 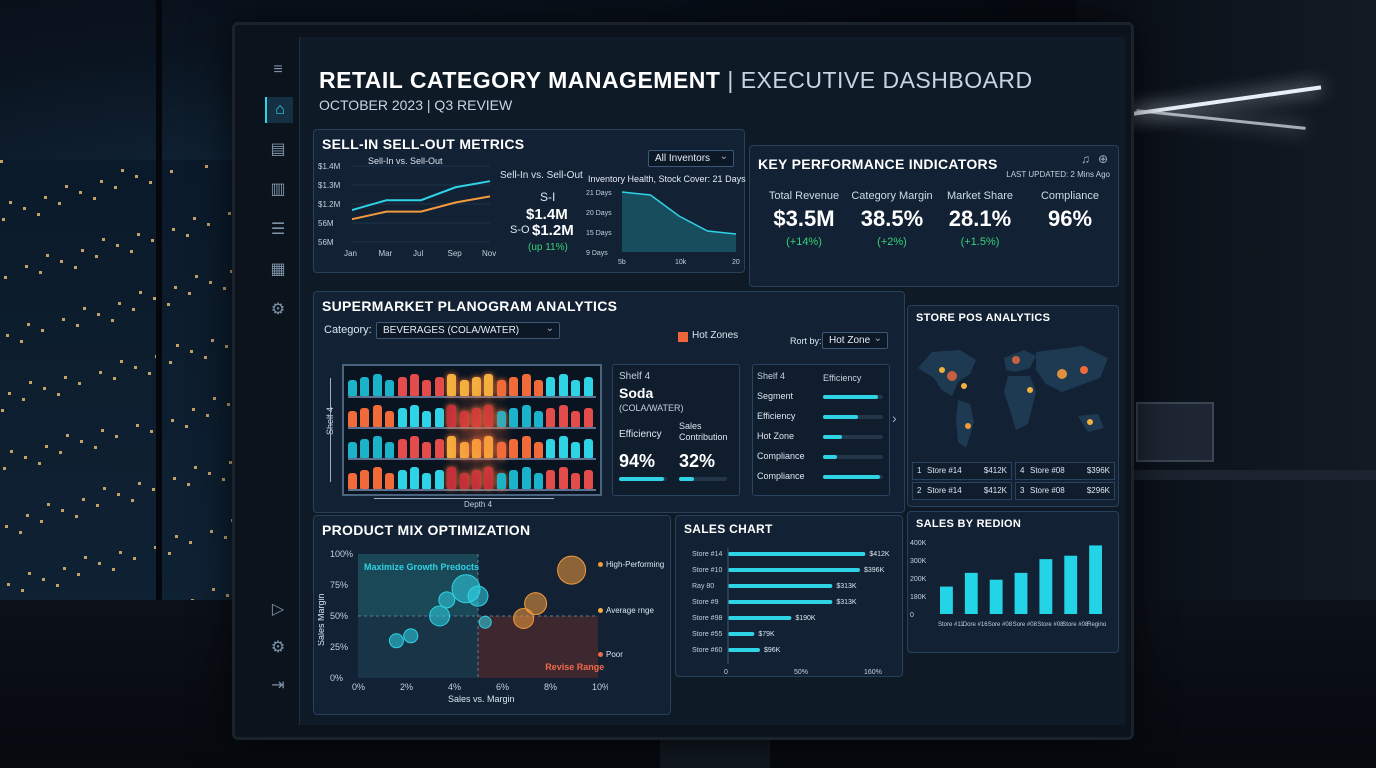 What do you see at coordinates (980, 196) in the screenshot?
I see `kpi-label: Market Share` at bounding box center [980, 196].